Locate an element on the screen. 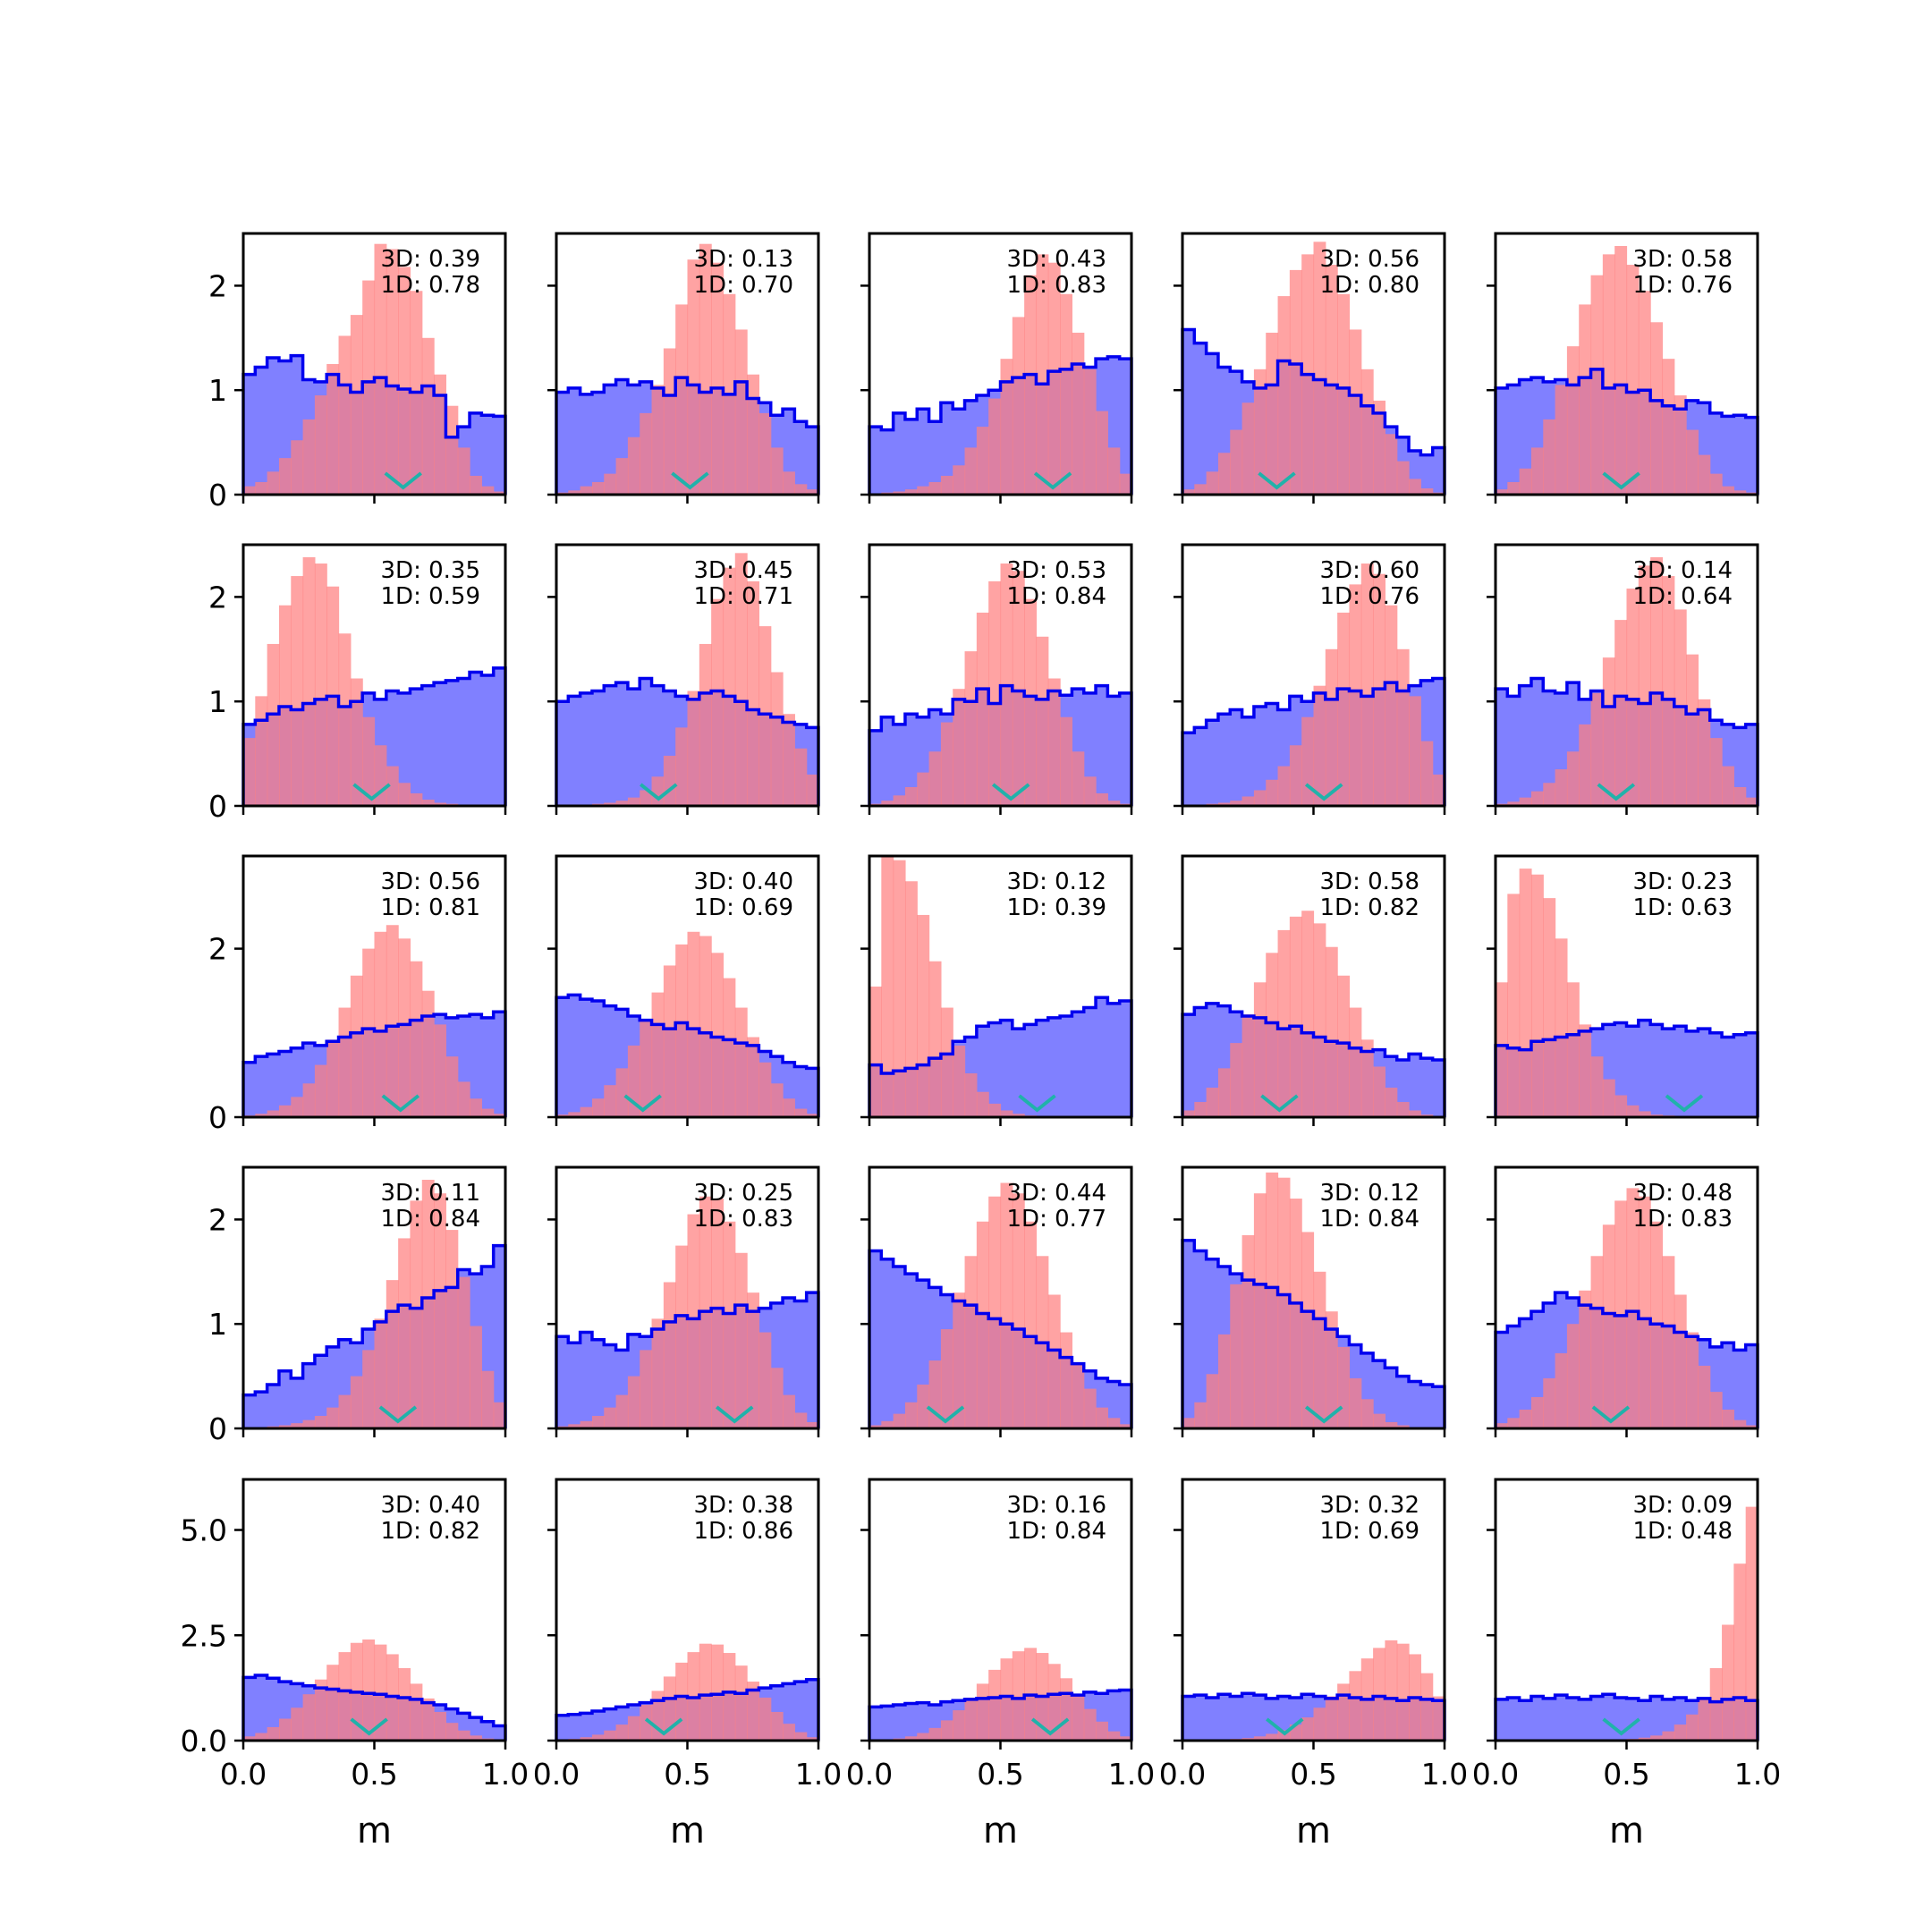 The image size is (1932, 1932). annotation-3d: 3D: 0.11 is located at coordinates (430, 1193).